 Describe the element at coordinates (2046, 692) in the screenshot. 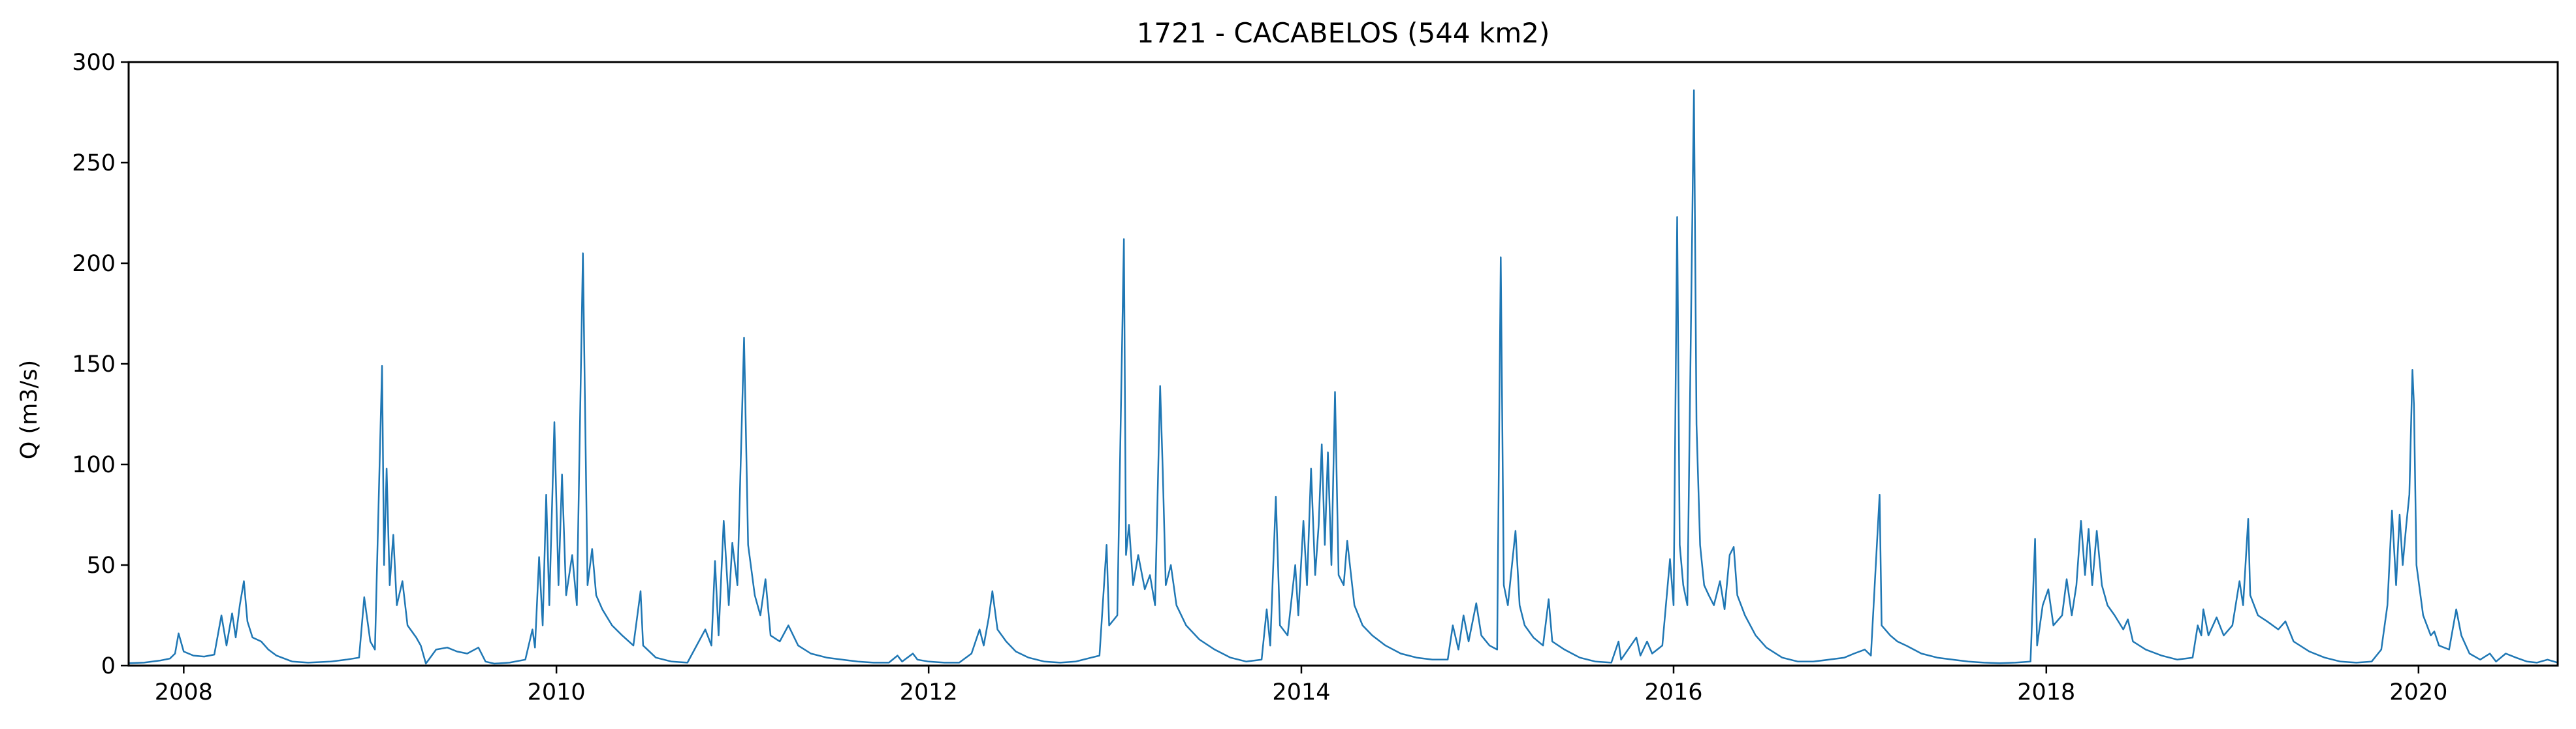

I see `x-tick-label: 2018` at that location.